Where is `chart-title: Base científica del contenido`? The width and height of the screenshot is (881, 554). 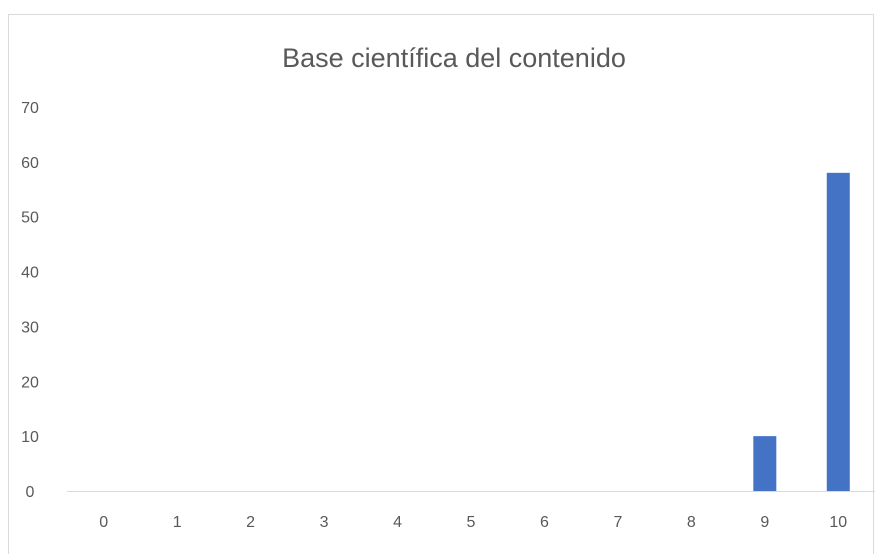 chart-title: Base científica del contenido is located at coordinates (454, 58).